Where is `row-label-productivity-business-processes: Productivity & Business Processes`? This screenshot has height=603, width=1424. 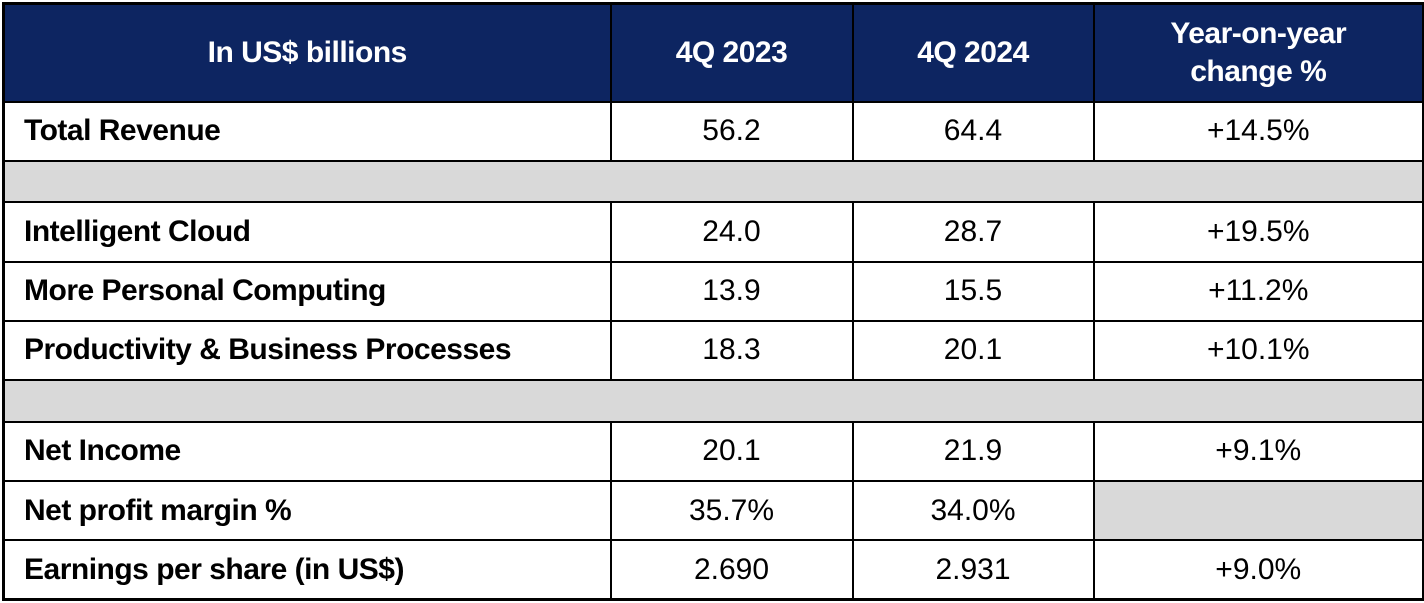 row-label-productivity-business-processes: Productivity & Business Processes is located at coordinates (307, 350).